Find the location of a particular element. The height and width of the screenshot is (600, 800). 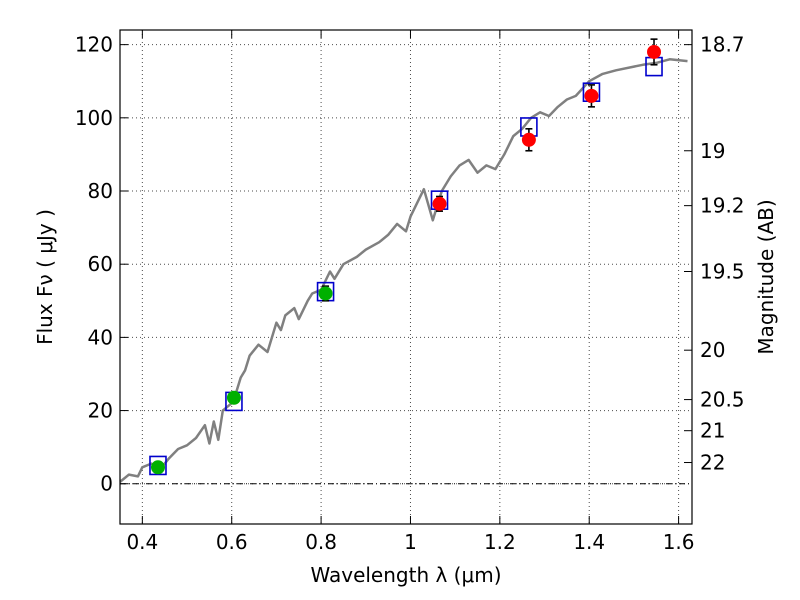

y-tick-label: 0 is located at coordinates (106, 484).